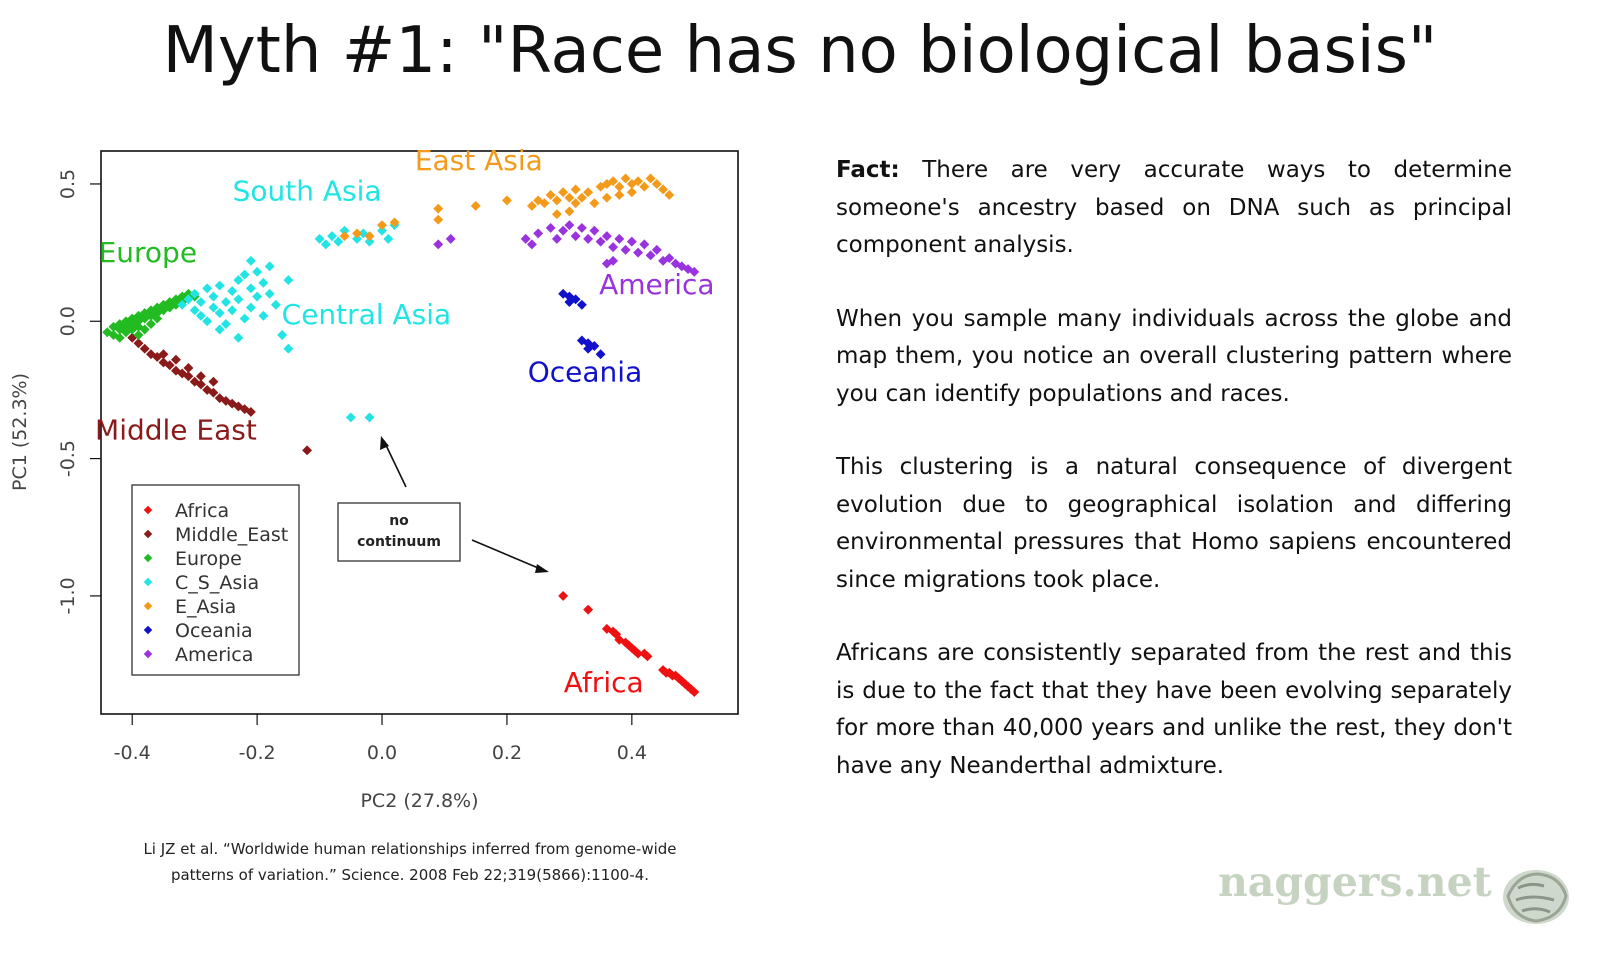 Image resolution: width=1600 pixels, height=953 pixels. What do you see at coordinates (208, 559) in the screenshot?
I see `legend-label: Europe` at bounding box center [208, 559].